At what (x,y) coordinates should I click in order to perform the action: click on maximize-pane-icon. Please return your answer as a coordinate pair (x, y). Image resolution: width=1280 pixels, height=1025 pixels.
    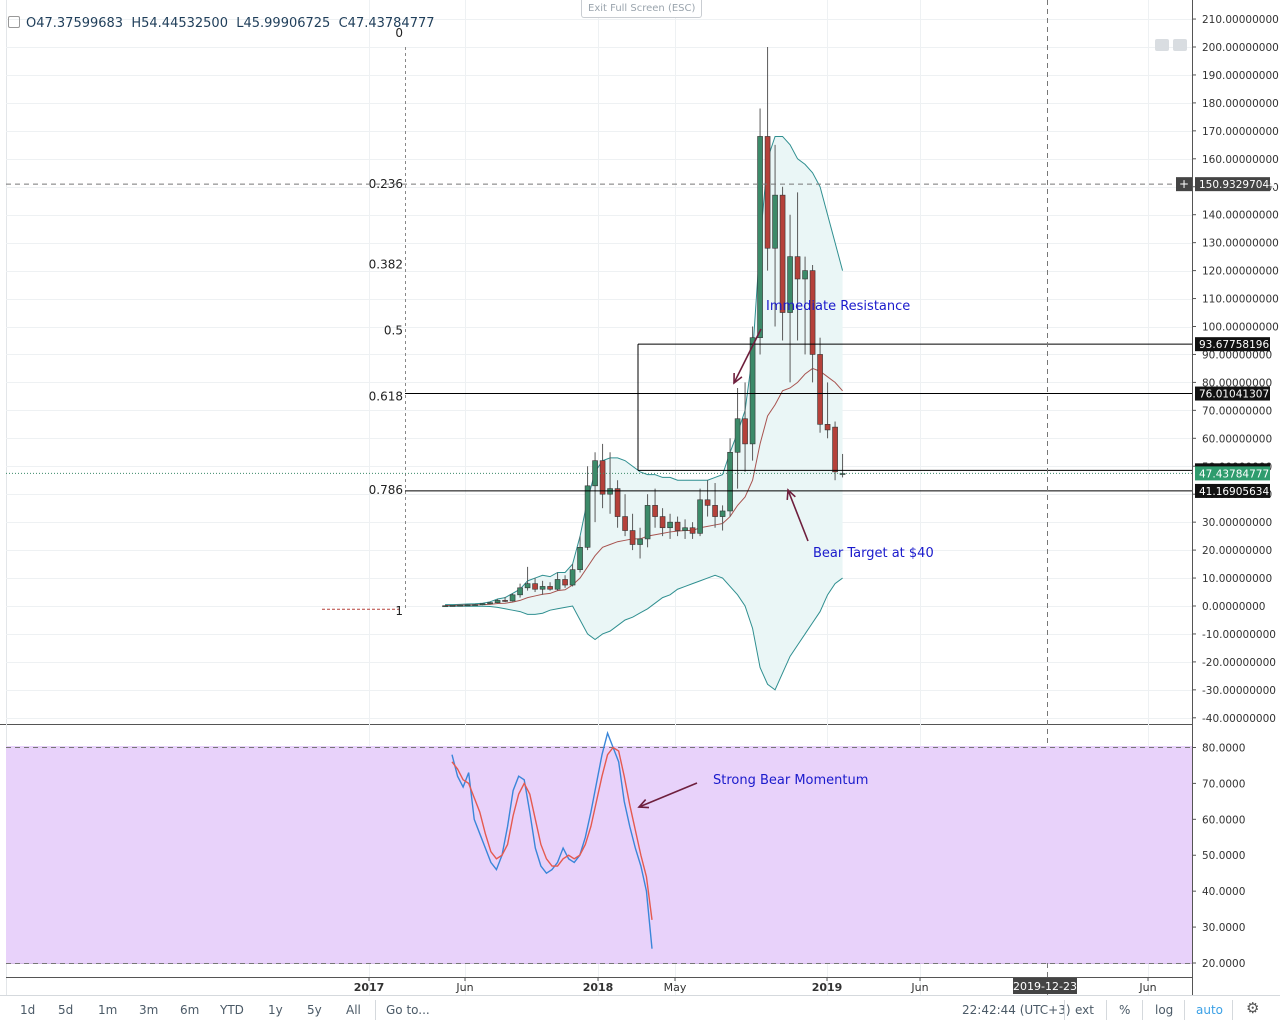
    Looking at the image, I should click on (1180, 45).